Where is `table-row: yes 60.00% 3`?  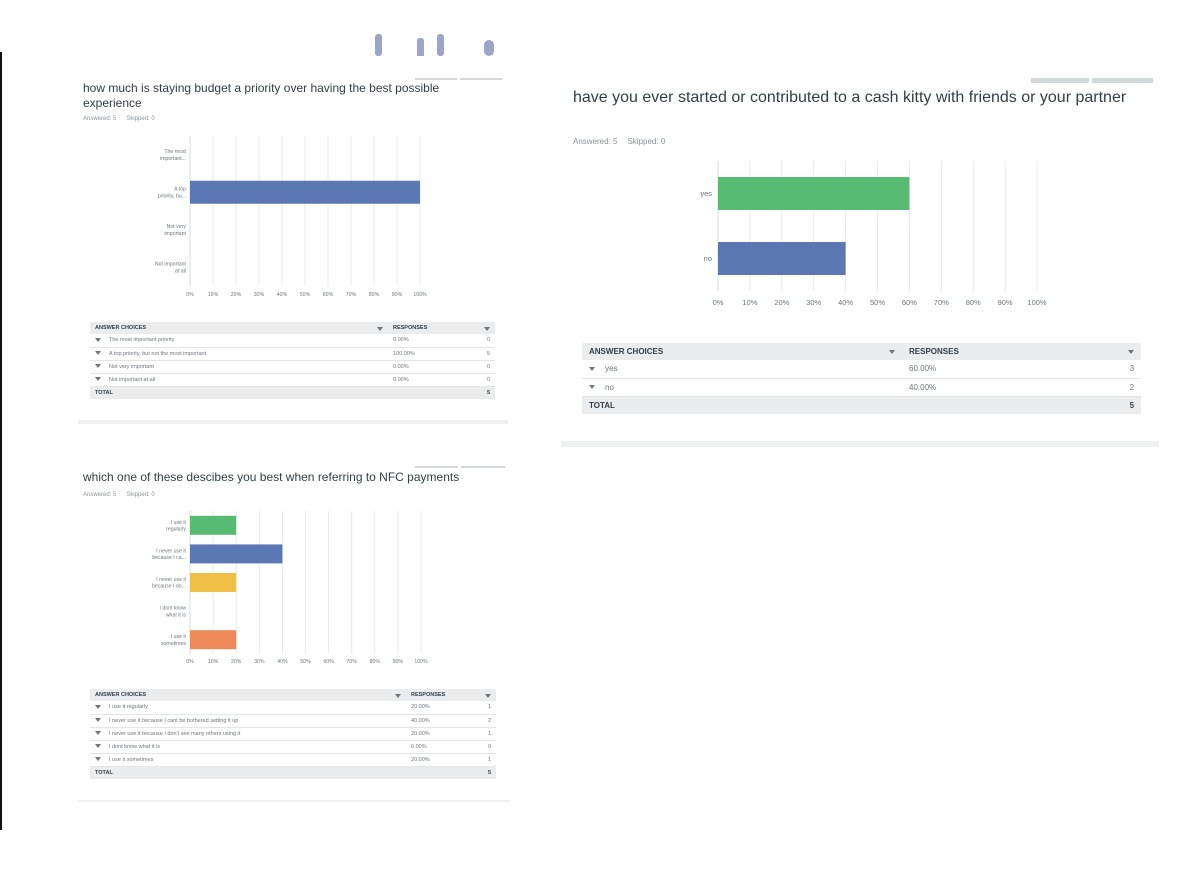
table-row: yes 60.00% 3 is located at coordinates (862, 369).